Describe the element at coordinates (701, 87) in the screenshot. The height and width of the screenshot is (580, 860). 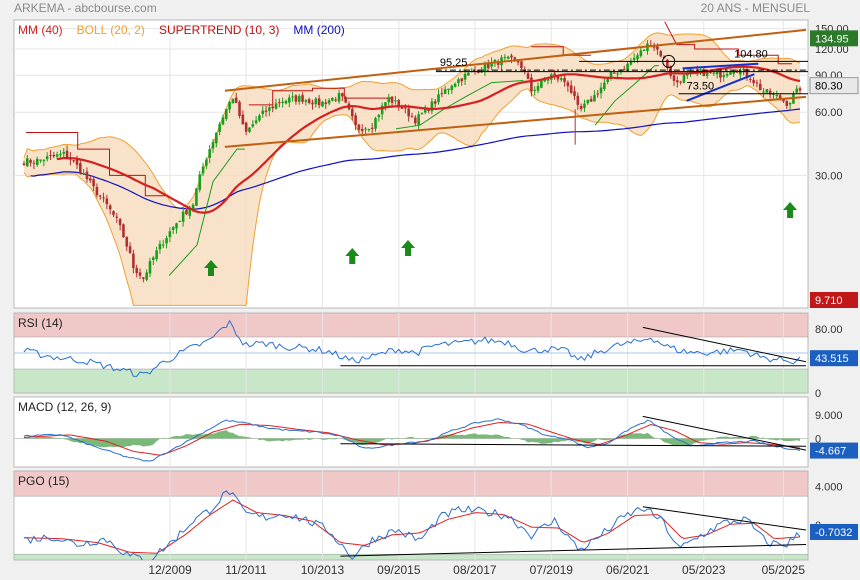
I see `level-label: 73.50` at that location.